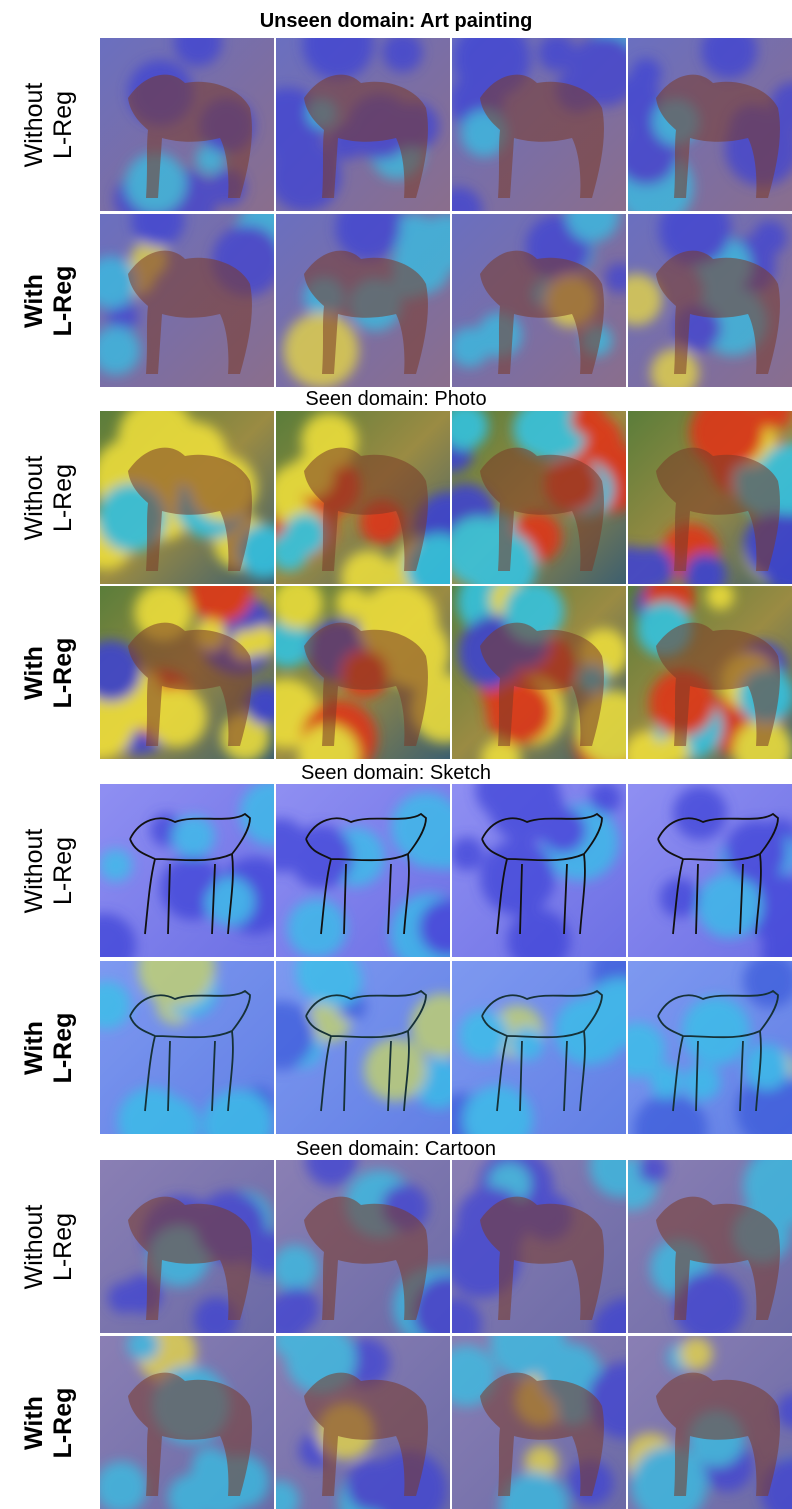 Image resolution: width=792 pixels, height=1509 pixels. What do you see at coordinates (396, 773) in the screenshot?
I see `section-title: Seen domain: Sketch` at bounding box center [396, 773].